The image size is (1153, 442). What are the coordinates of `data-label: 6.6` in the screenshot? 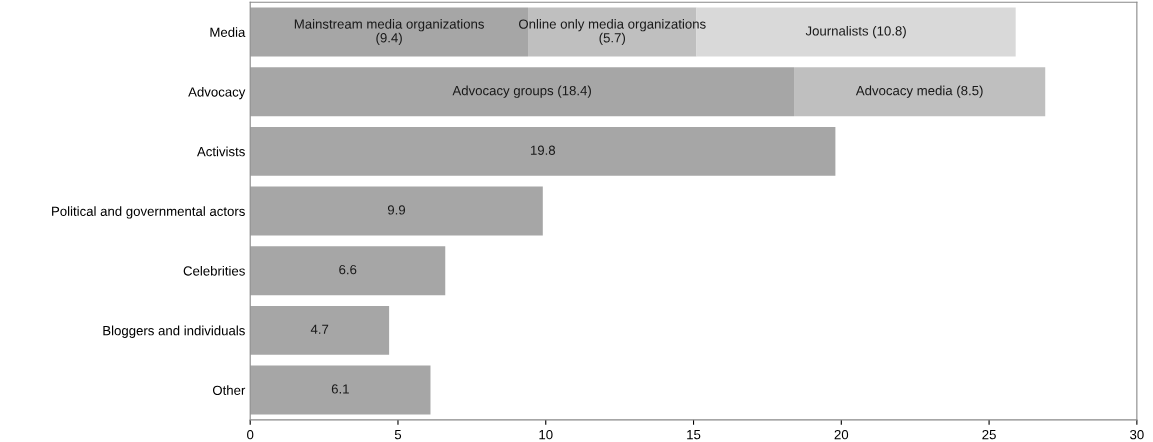 It's located at (348, 269).